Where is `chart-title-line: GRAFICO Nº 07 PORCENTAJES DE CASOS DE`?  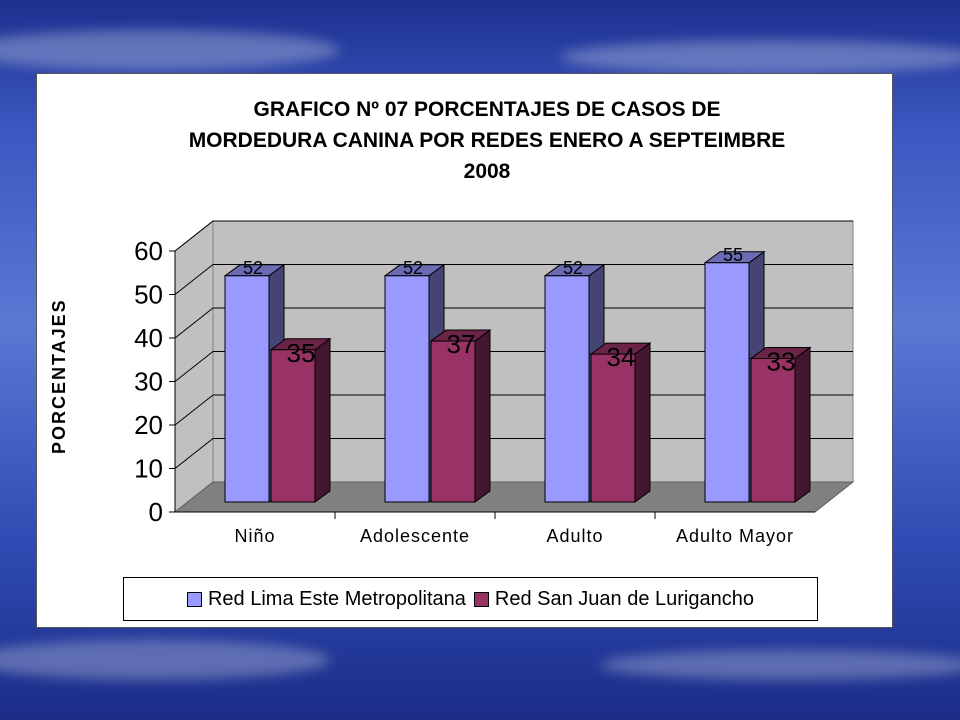
chart-title-line: GRAFICO Nº 07 PORCENTAJES DE CASOS DE is located at coordinates (487, 109).